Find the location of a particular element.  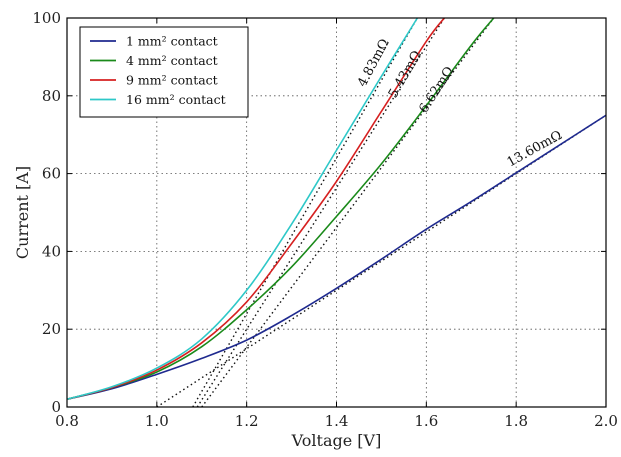

y-axis-title: Current [A] is located at coordinates (22, 212).